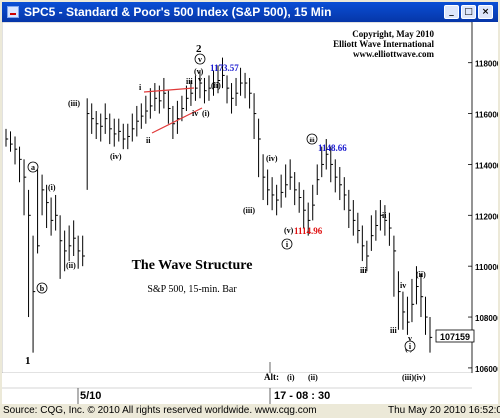  I want to click on wave-label-minor-i: i, so click(363, 270).